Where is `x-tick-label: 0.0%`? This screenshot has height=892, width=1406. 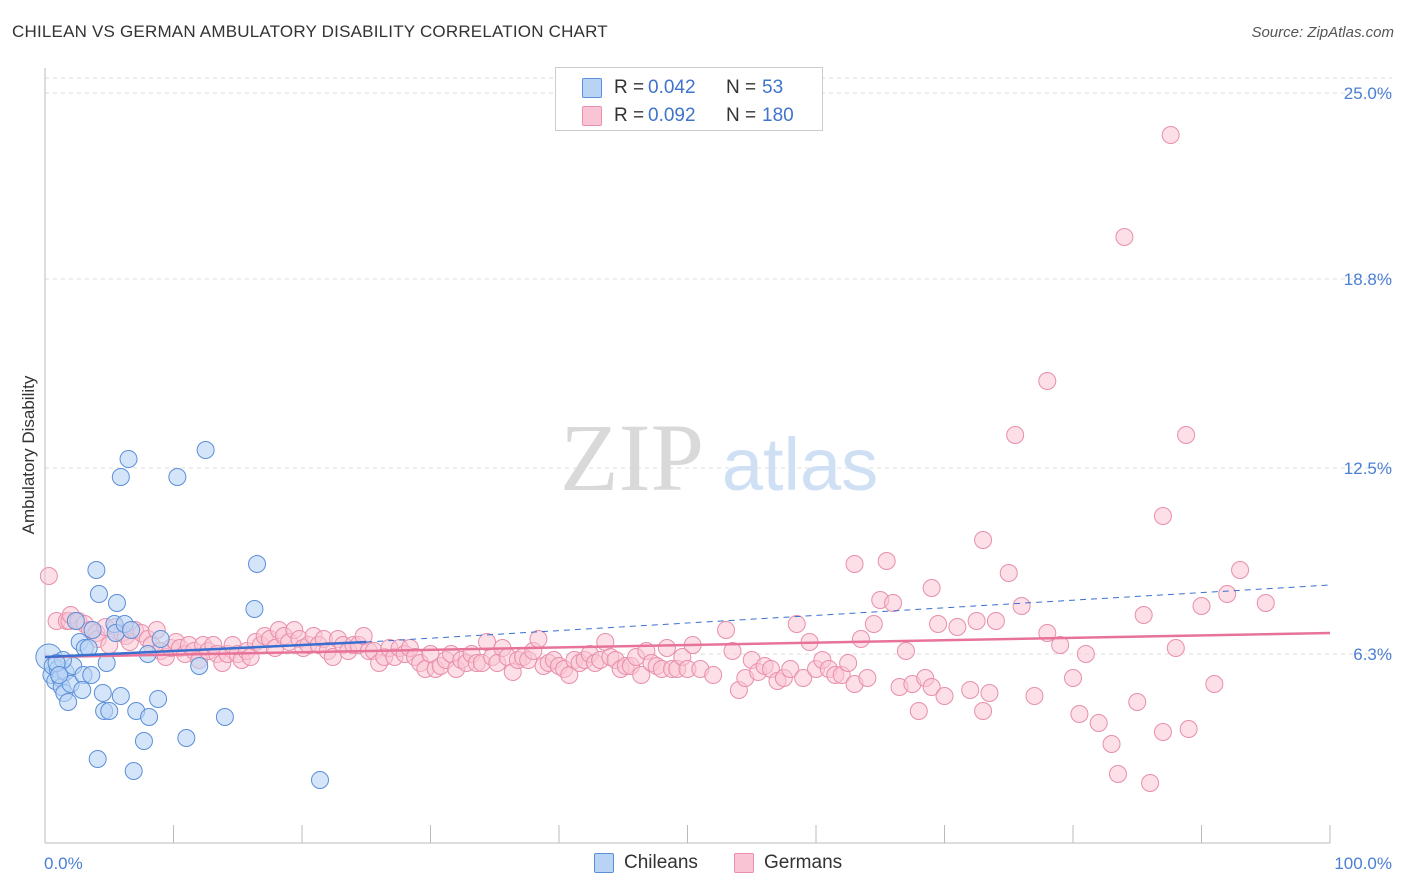 x-tick-label: 0.0% is located at coordinates (63, 863).